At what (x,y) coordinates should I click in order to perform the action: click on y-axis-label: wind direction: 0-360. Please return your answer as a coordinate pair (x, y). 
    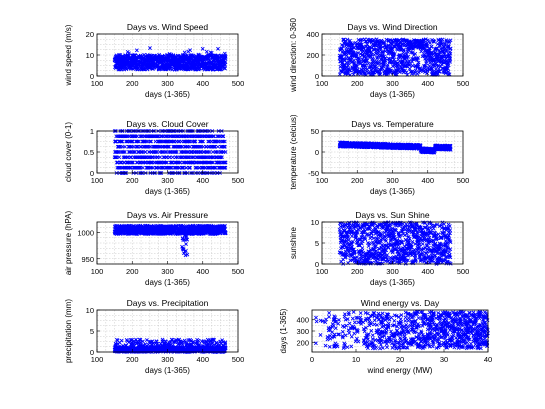
    Looking at the image, I should click on (293, 55).